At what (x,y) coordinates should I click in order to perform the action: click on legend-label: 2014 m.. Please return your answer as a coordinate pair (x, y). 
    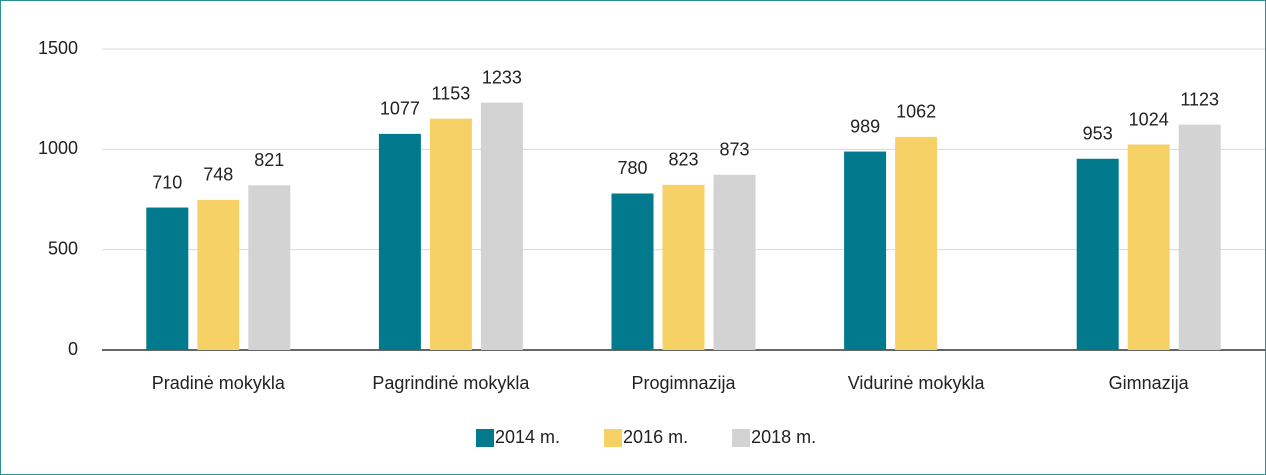
    Looking at the image, I should click on (527, 437).